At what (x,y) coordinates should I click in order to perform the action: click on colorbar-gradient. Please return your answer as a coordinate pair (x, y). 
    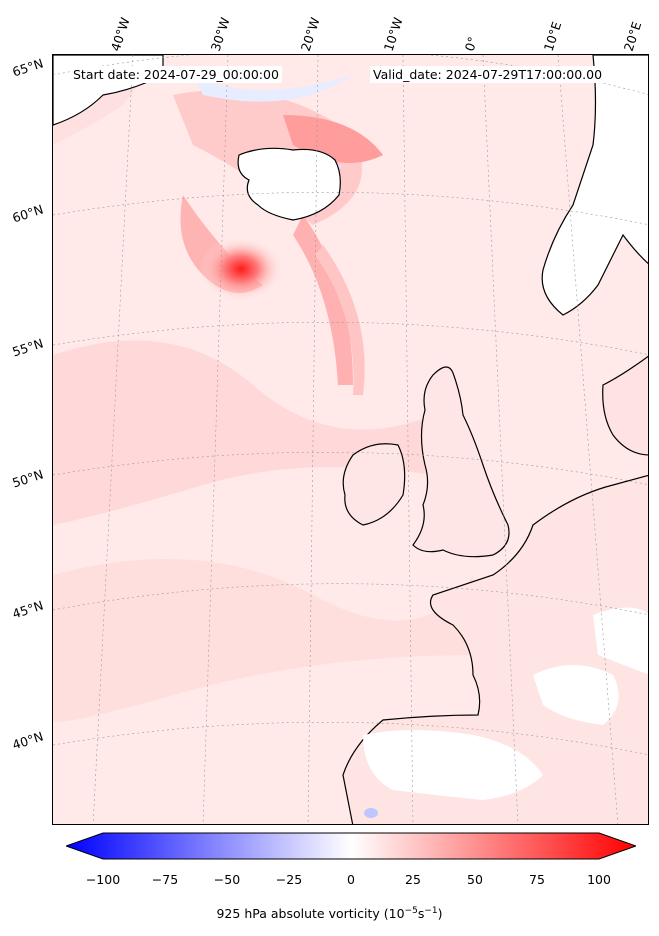
    Looking at the image, I should click on (351, 846).